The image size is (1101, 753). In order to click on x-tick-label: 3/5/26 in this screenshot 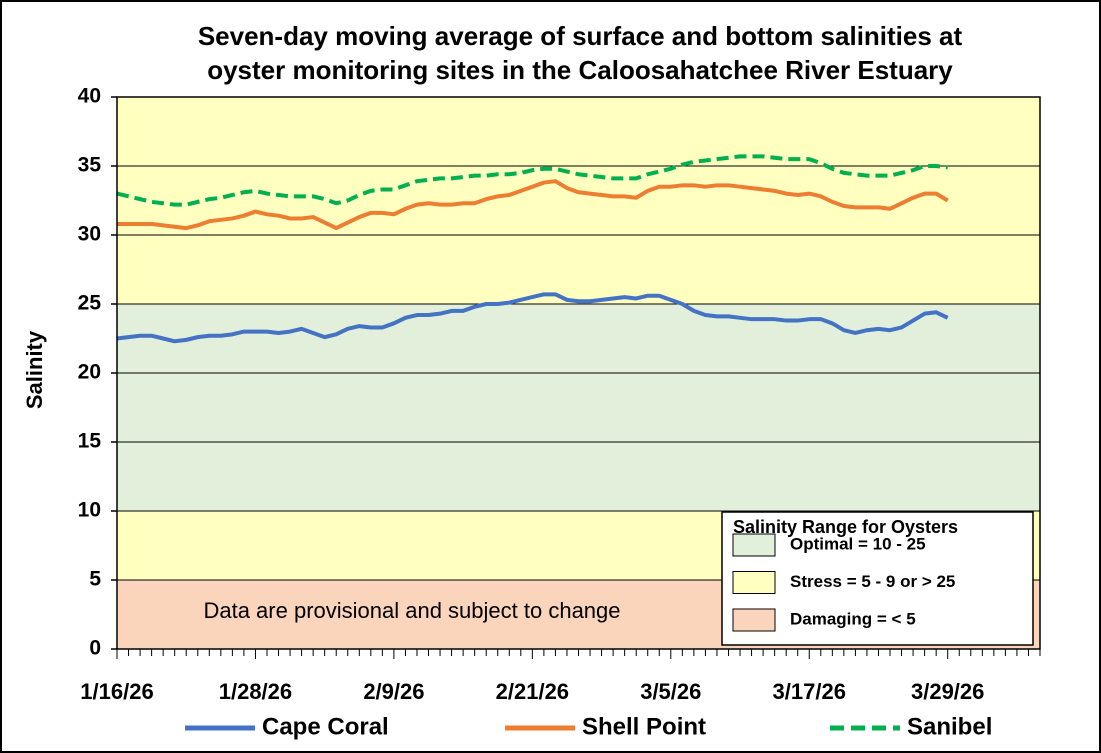, I will do `click(670, 691)`.